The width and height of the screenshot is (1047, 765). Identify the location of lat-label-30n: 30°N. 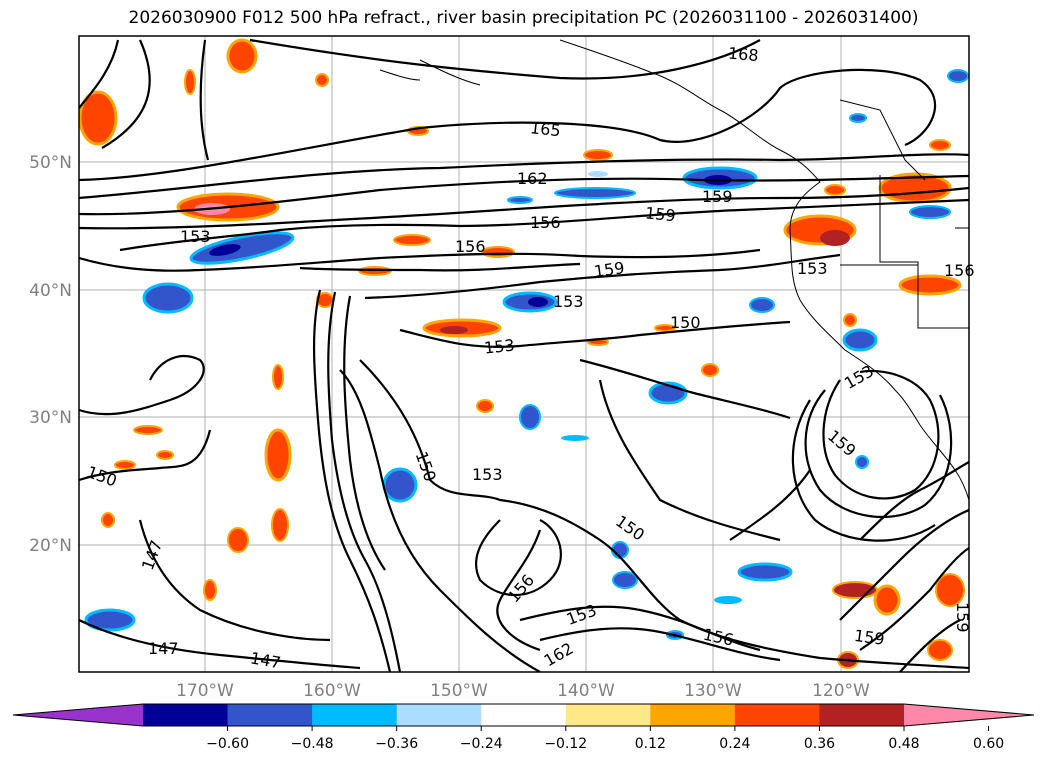
(50, 418).